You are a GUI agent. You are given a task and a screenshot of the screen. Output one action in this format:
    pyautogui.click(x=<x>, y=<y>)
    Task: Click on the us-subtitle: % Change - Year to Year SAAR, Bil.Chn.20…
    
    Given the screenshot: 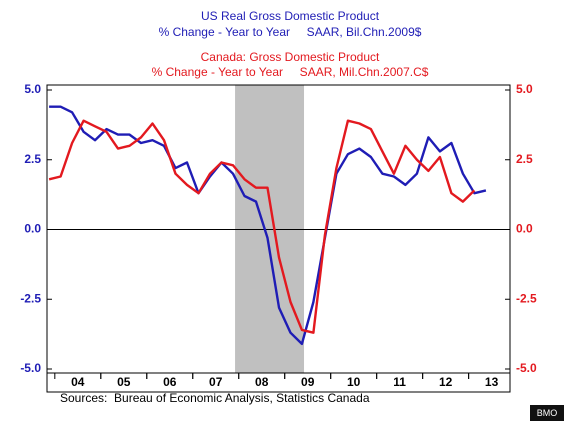 What is the action you would take?
    pyautogui.click(x=290, y=32)
    